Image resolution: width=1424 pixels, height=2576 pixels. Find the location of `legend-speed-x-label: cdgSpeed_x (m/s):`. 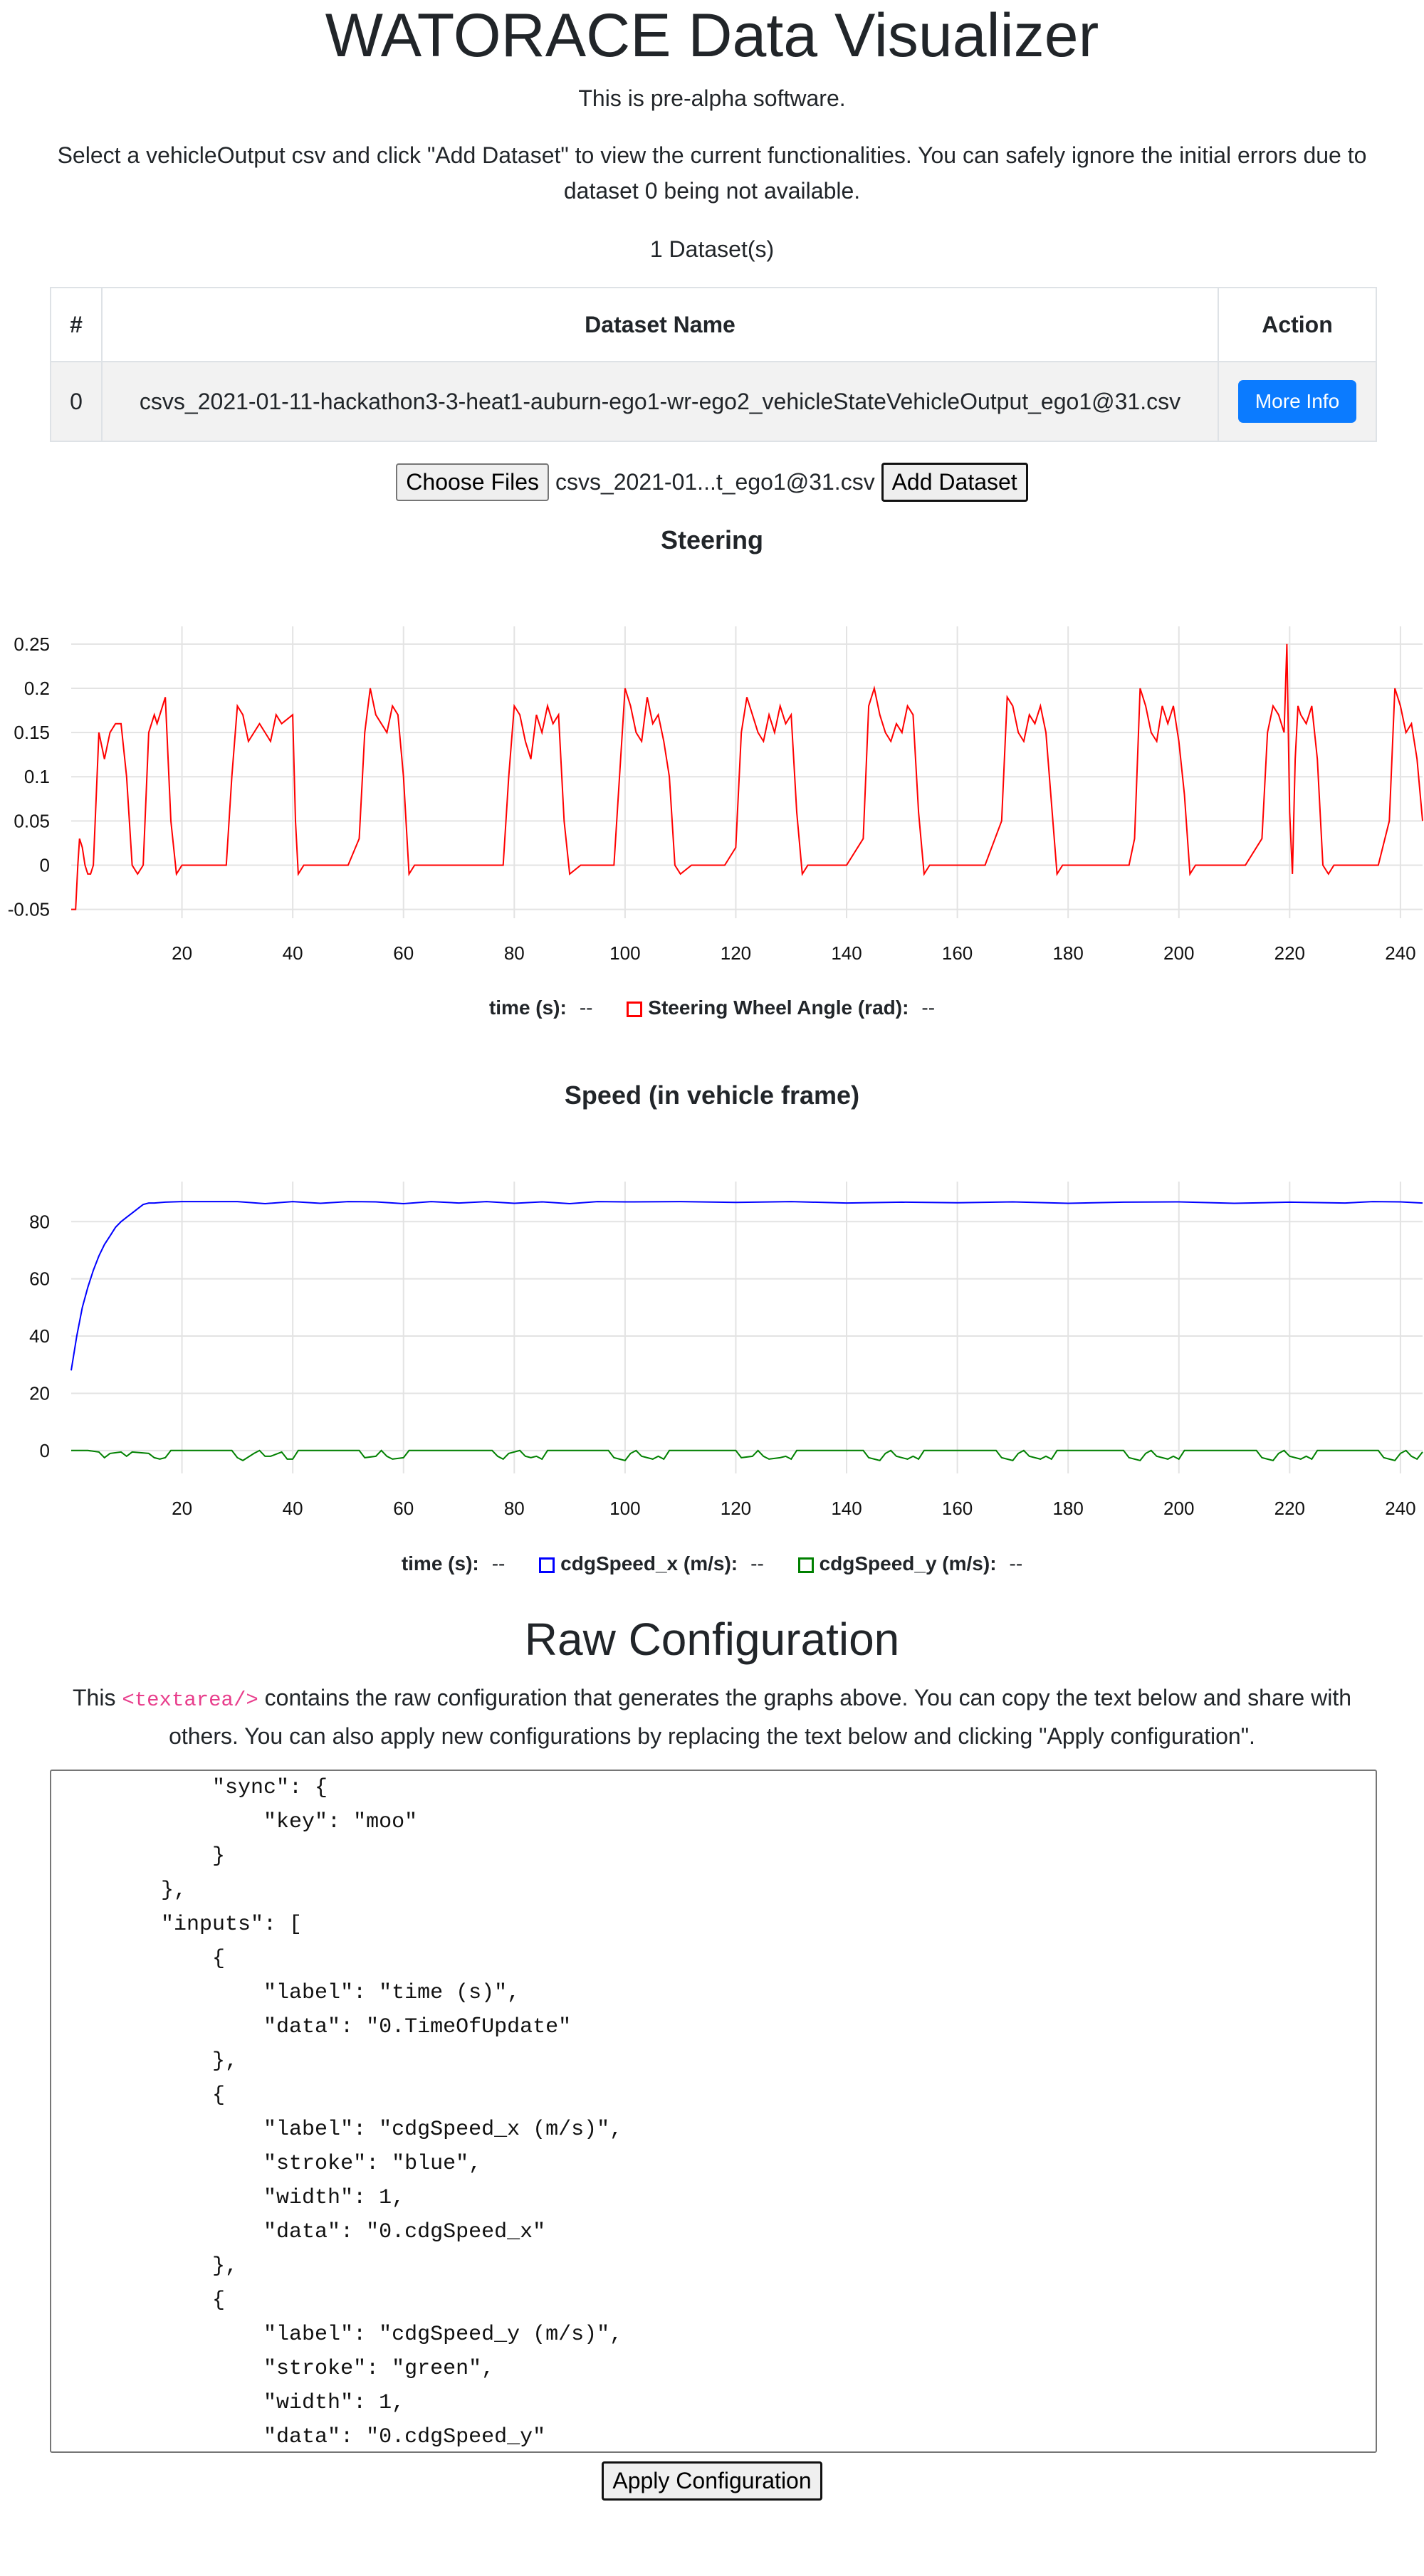

legend-speed-x-label: cdgSpeed_x (m/s): is located at coordinates (649, 1563).